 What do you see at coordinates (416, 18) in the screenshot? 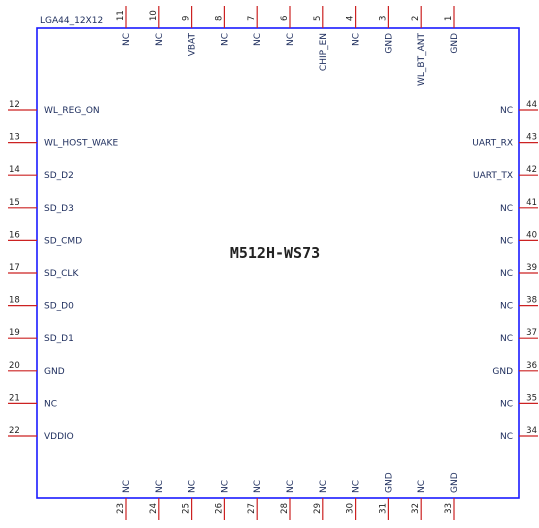
I see `pin-number-2: 2` at bounding box center [416, 18].